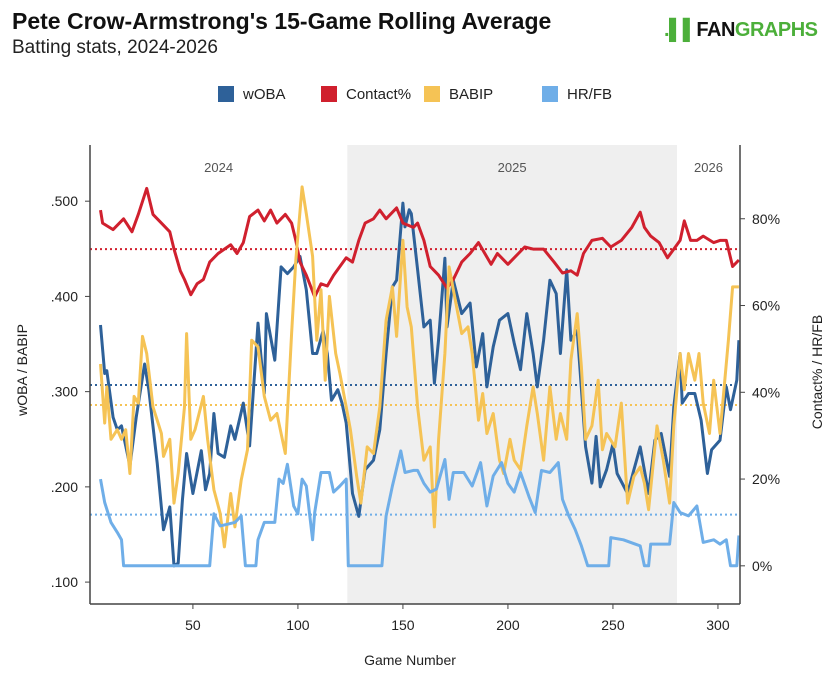 The image size is (831, 681). What do you see at coordinates (410, 660) in the screenshot?
I see `x-axis-title: Game Number` at bounding box center [410, 660].